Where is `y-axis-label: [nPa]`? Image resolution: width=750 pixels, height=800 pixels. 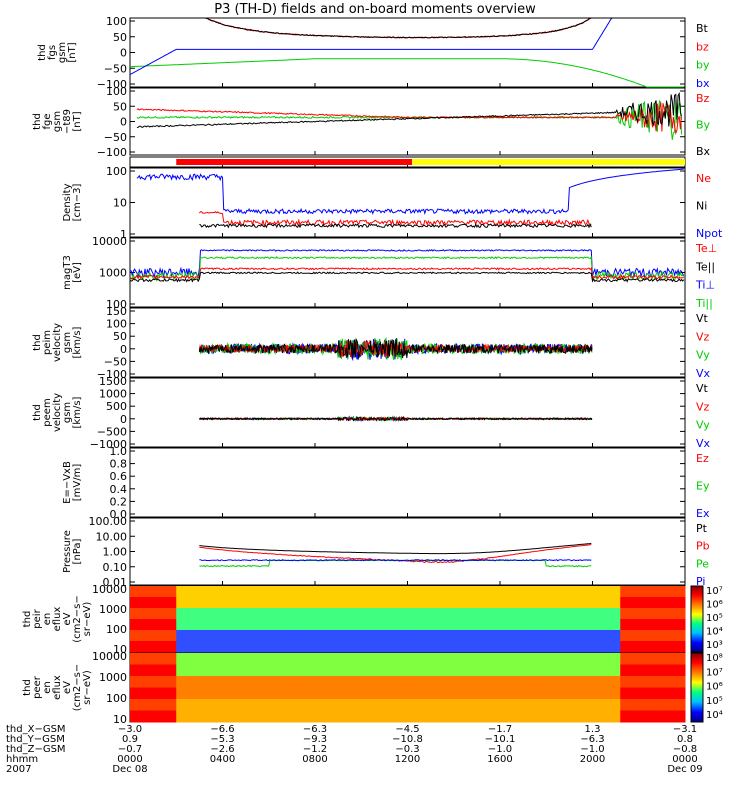 y-axis-label: [nPa] is located at coordinates (77, 551).